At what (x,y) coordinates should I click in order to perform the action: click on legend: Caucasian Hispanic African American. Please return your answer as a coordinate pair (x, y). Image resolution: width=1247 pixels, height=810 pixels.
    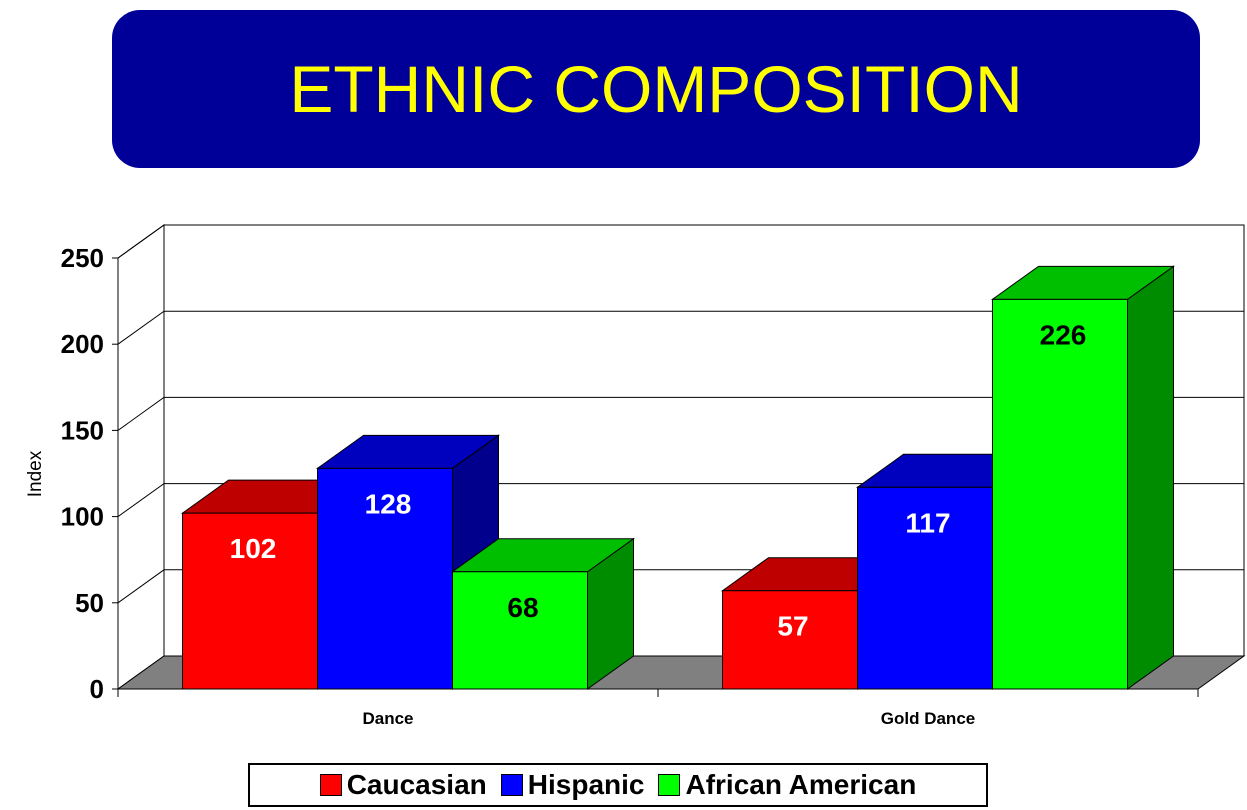
    Looking at the image, I should click on (618, 785).